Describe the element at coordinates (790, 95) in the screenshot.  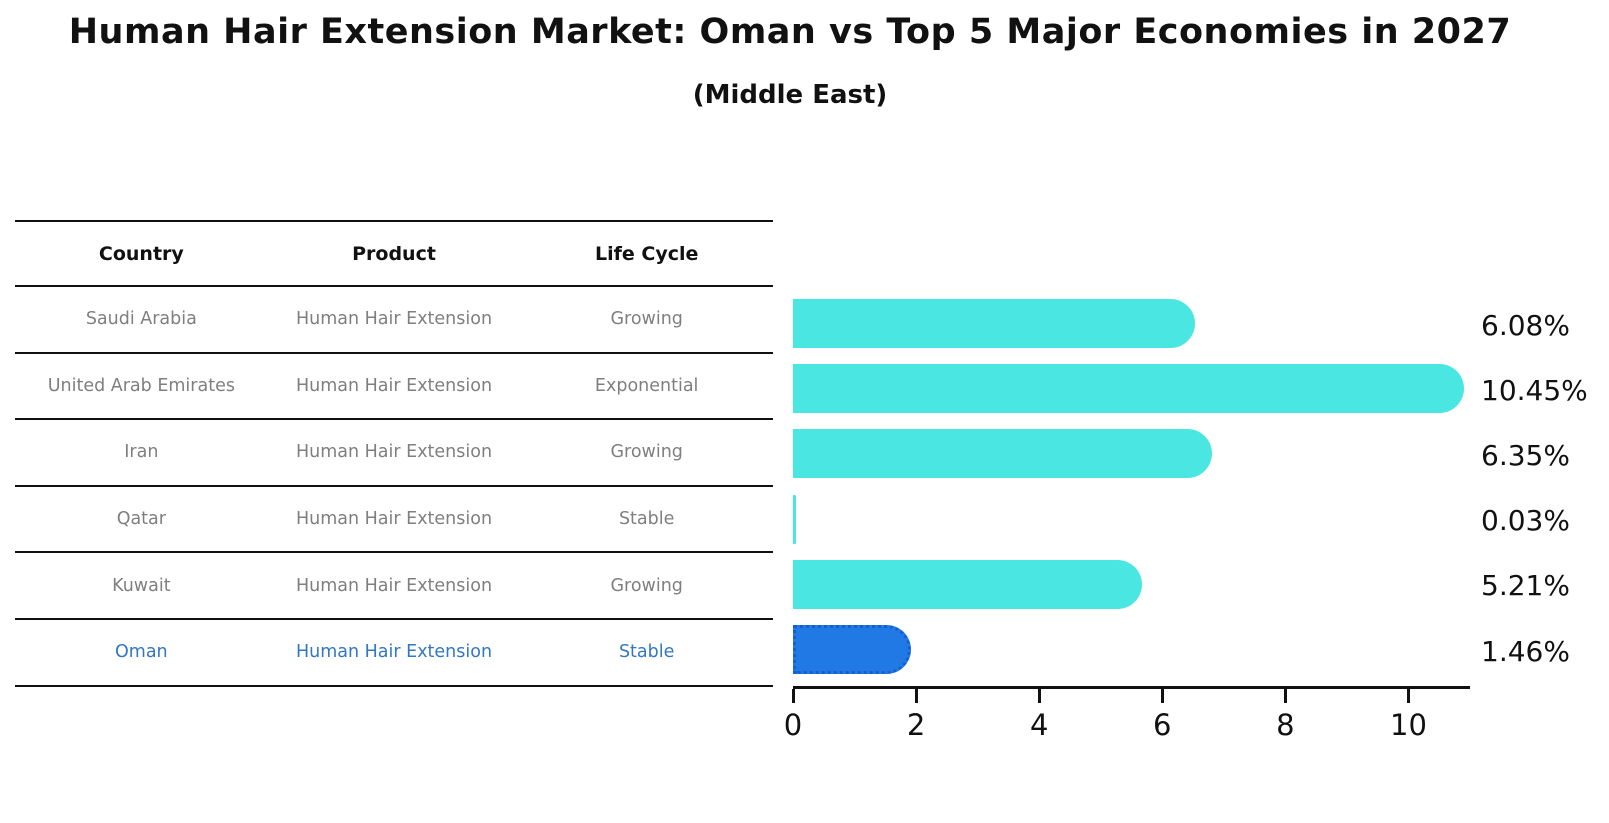
I see `chart-subtitle: (Middle East)` at that location.